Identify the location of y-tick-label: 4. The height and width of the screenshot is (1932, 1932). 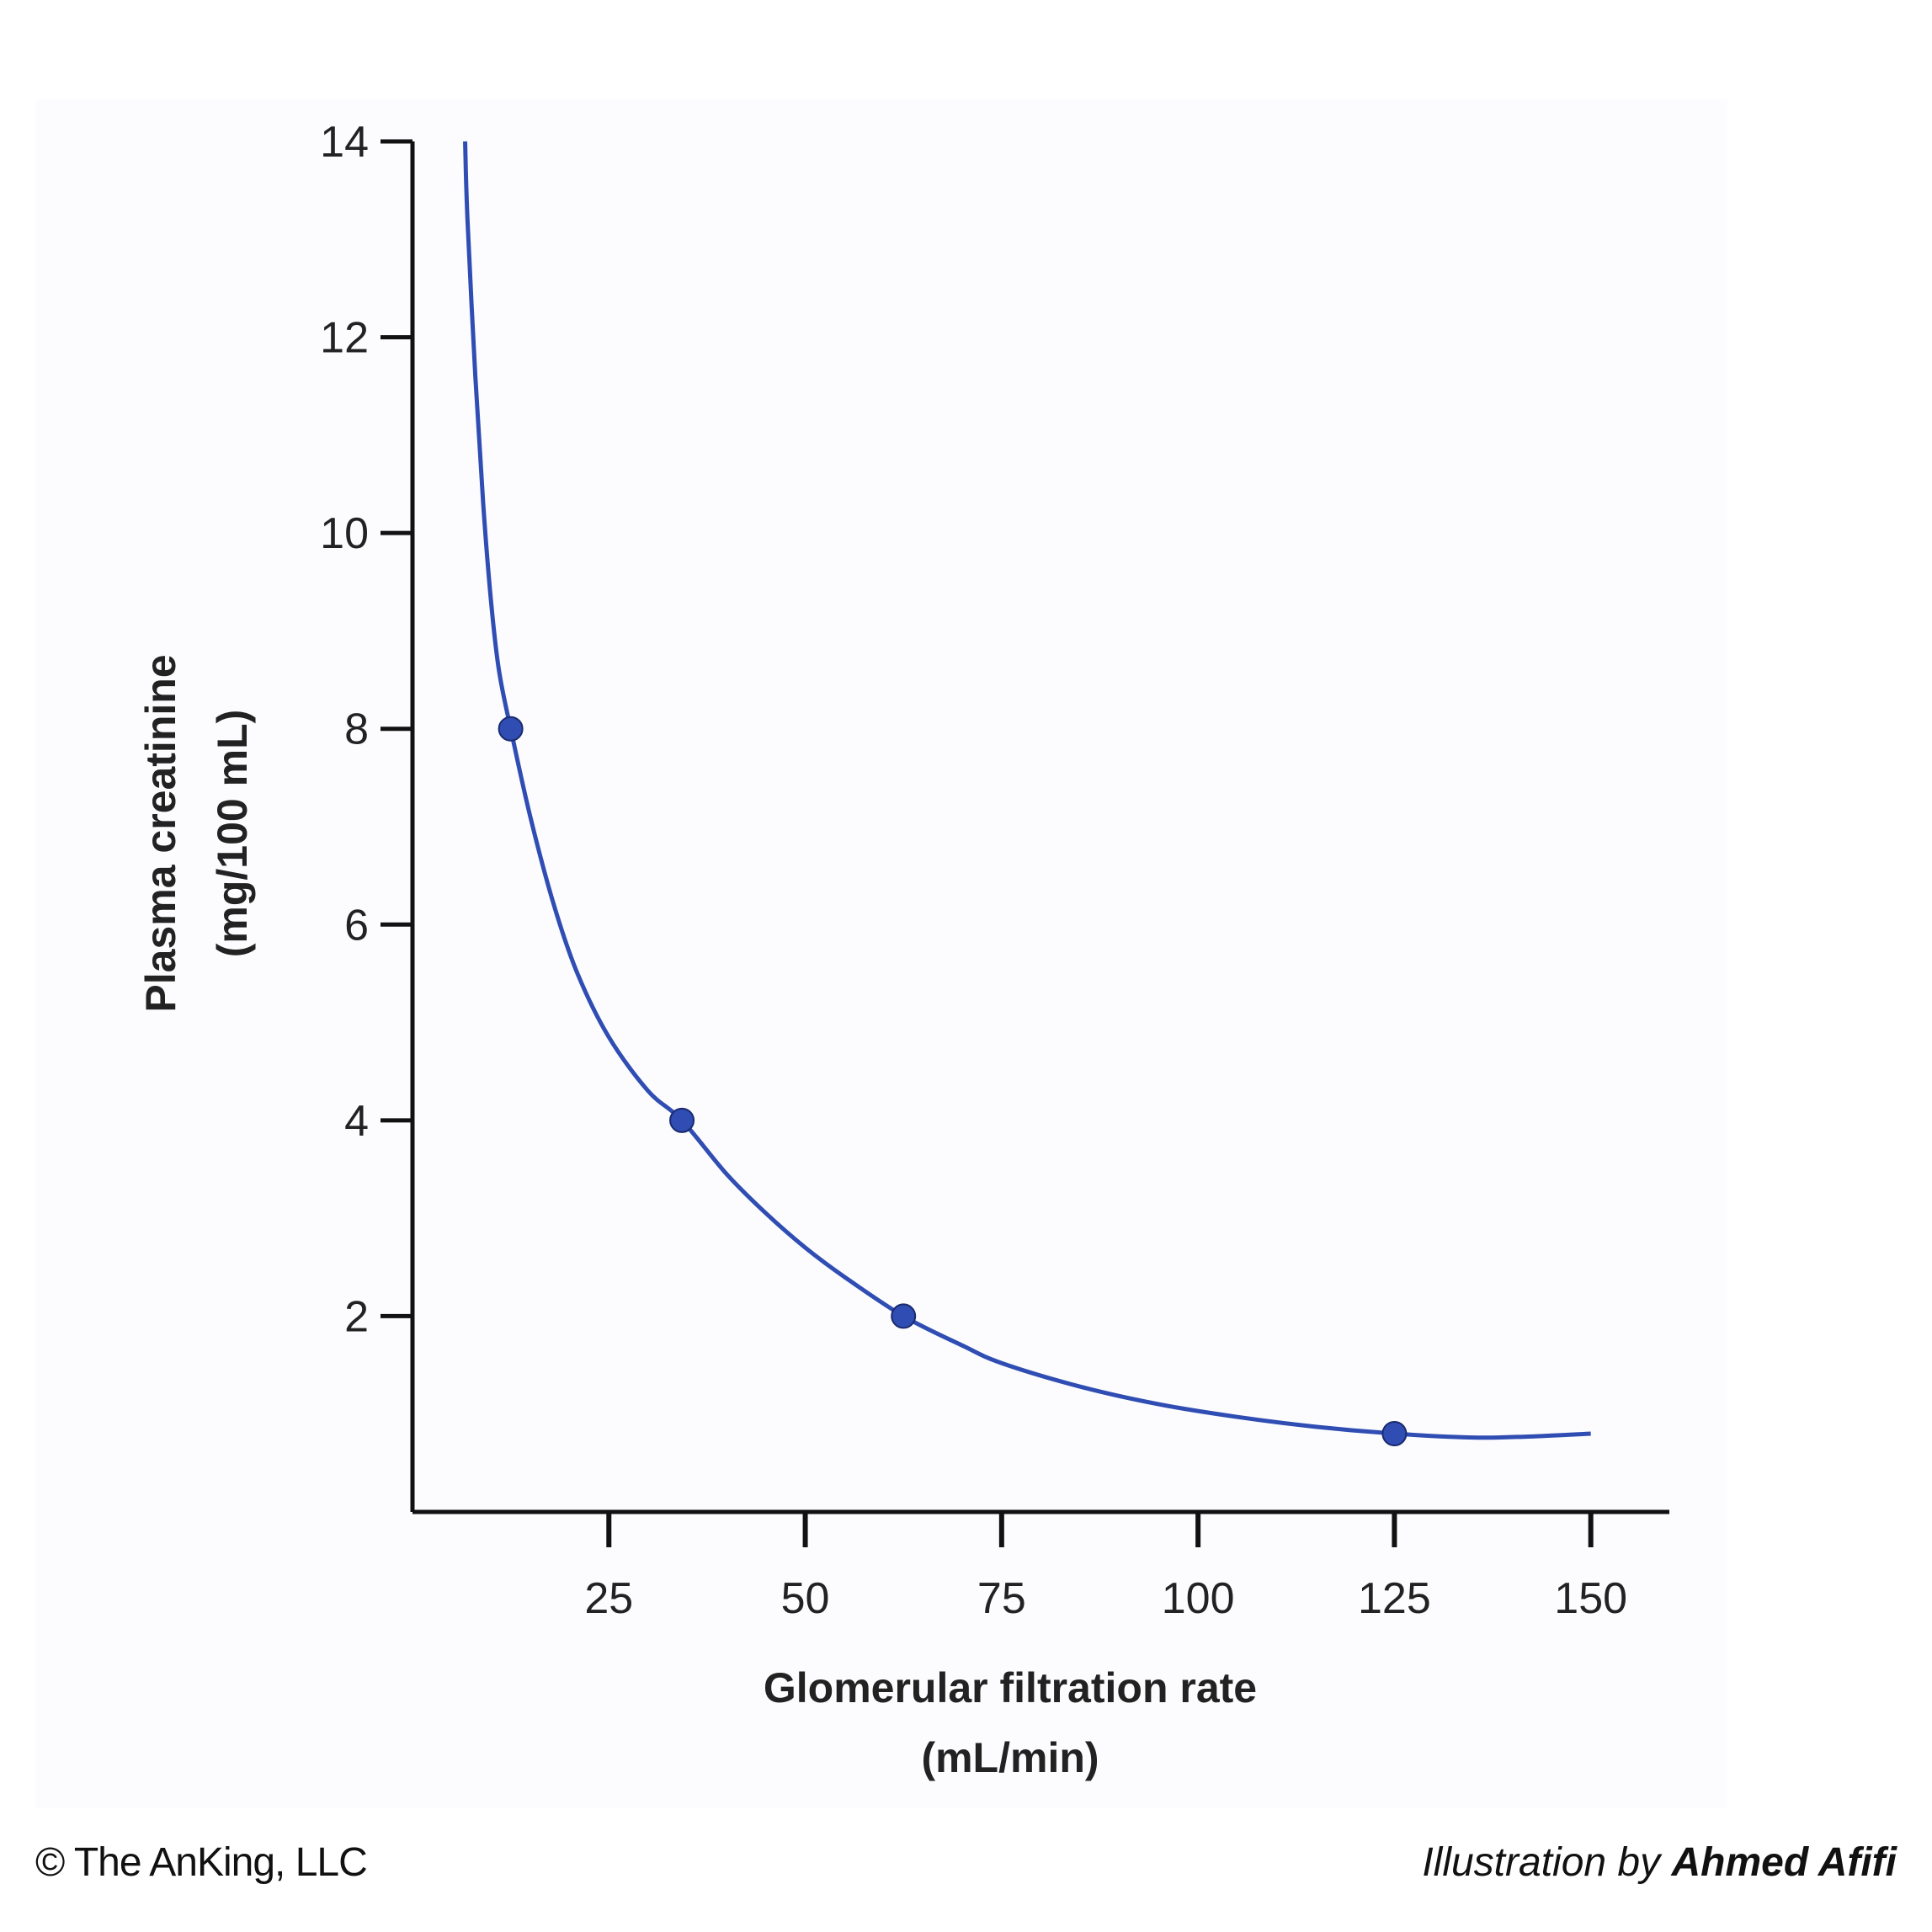
(357, 1121).